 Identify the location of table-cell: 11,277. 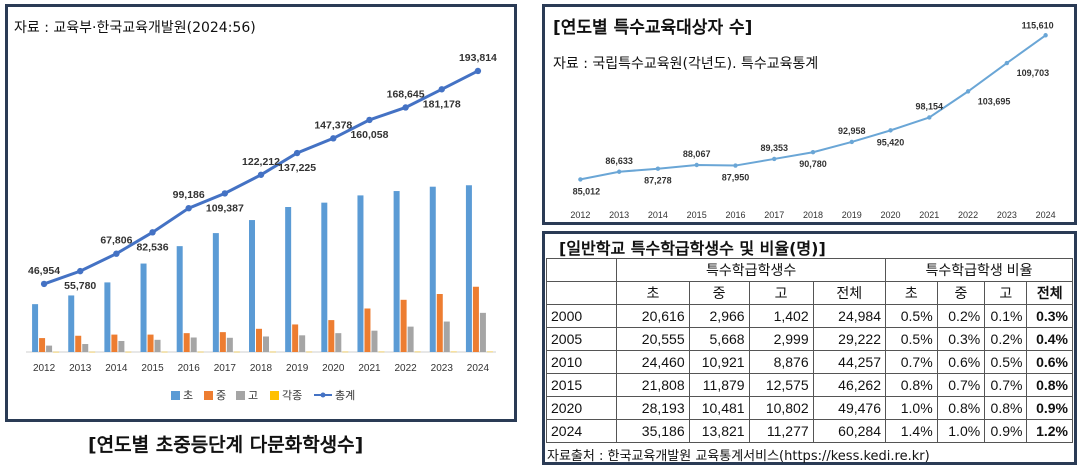
(781, 431).